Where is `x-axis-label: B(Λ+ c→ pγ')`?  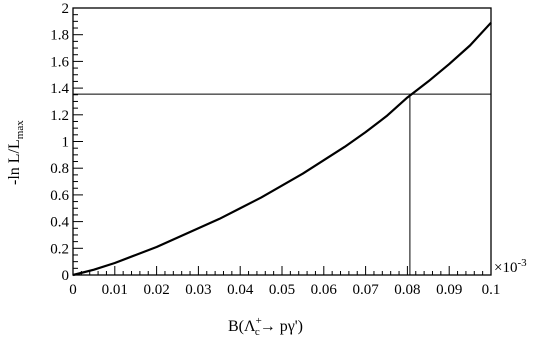
x-axis-label: B(Λ+ c→ pγ') is located at coordinates (265, 326).